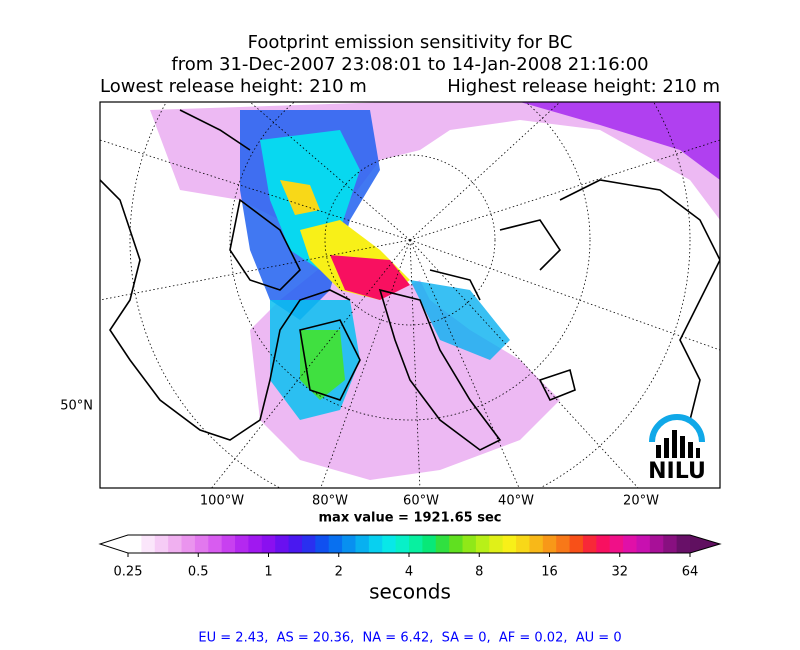 The image size is (800, 650). What do you see at coordinates (678, 444) in the screenshot?
I see `logo-buildings` at bounding box center [678, 444].